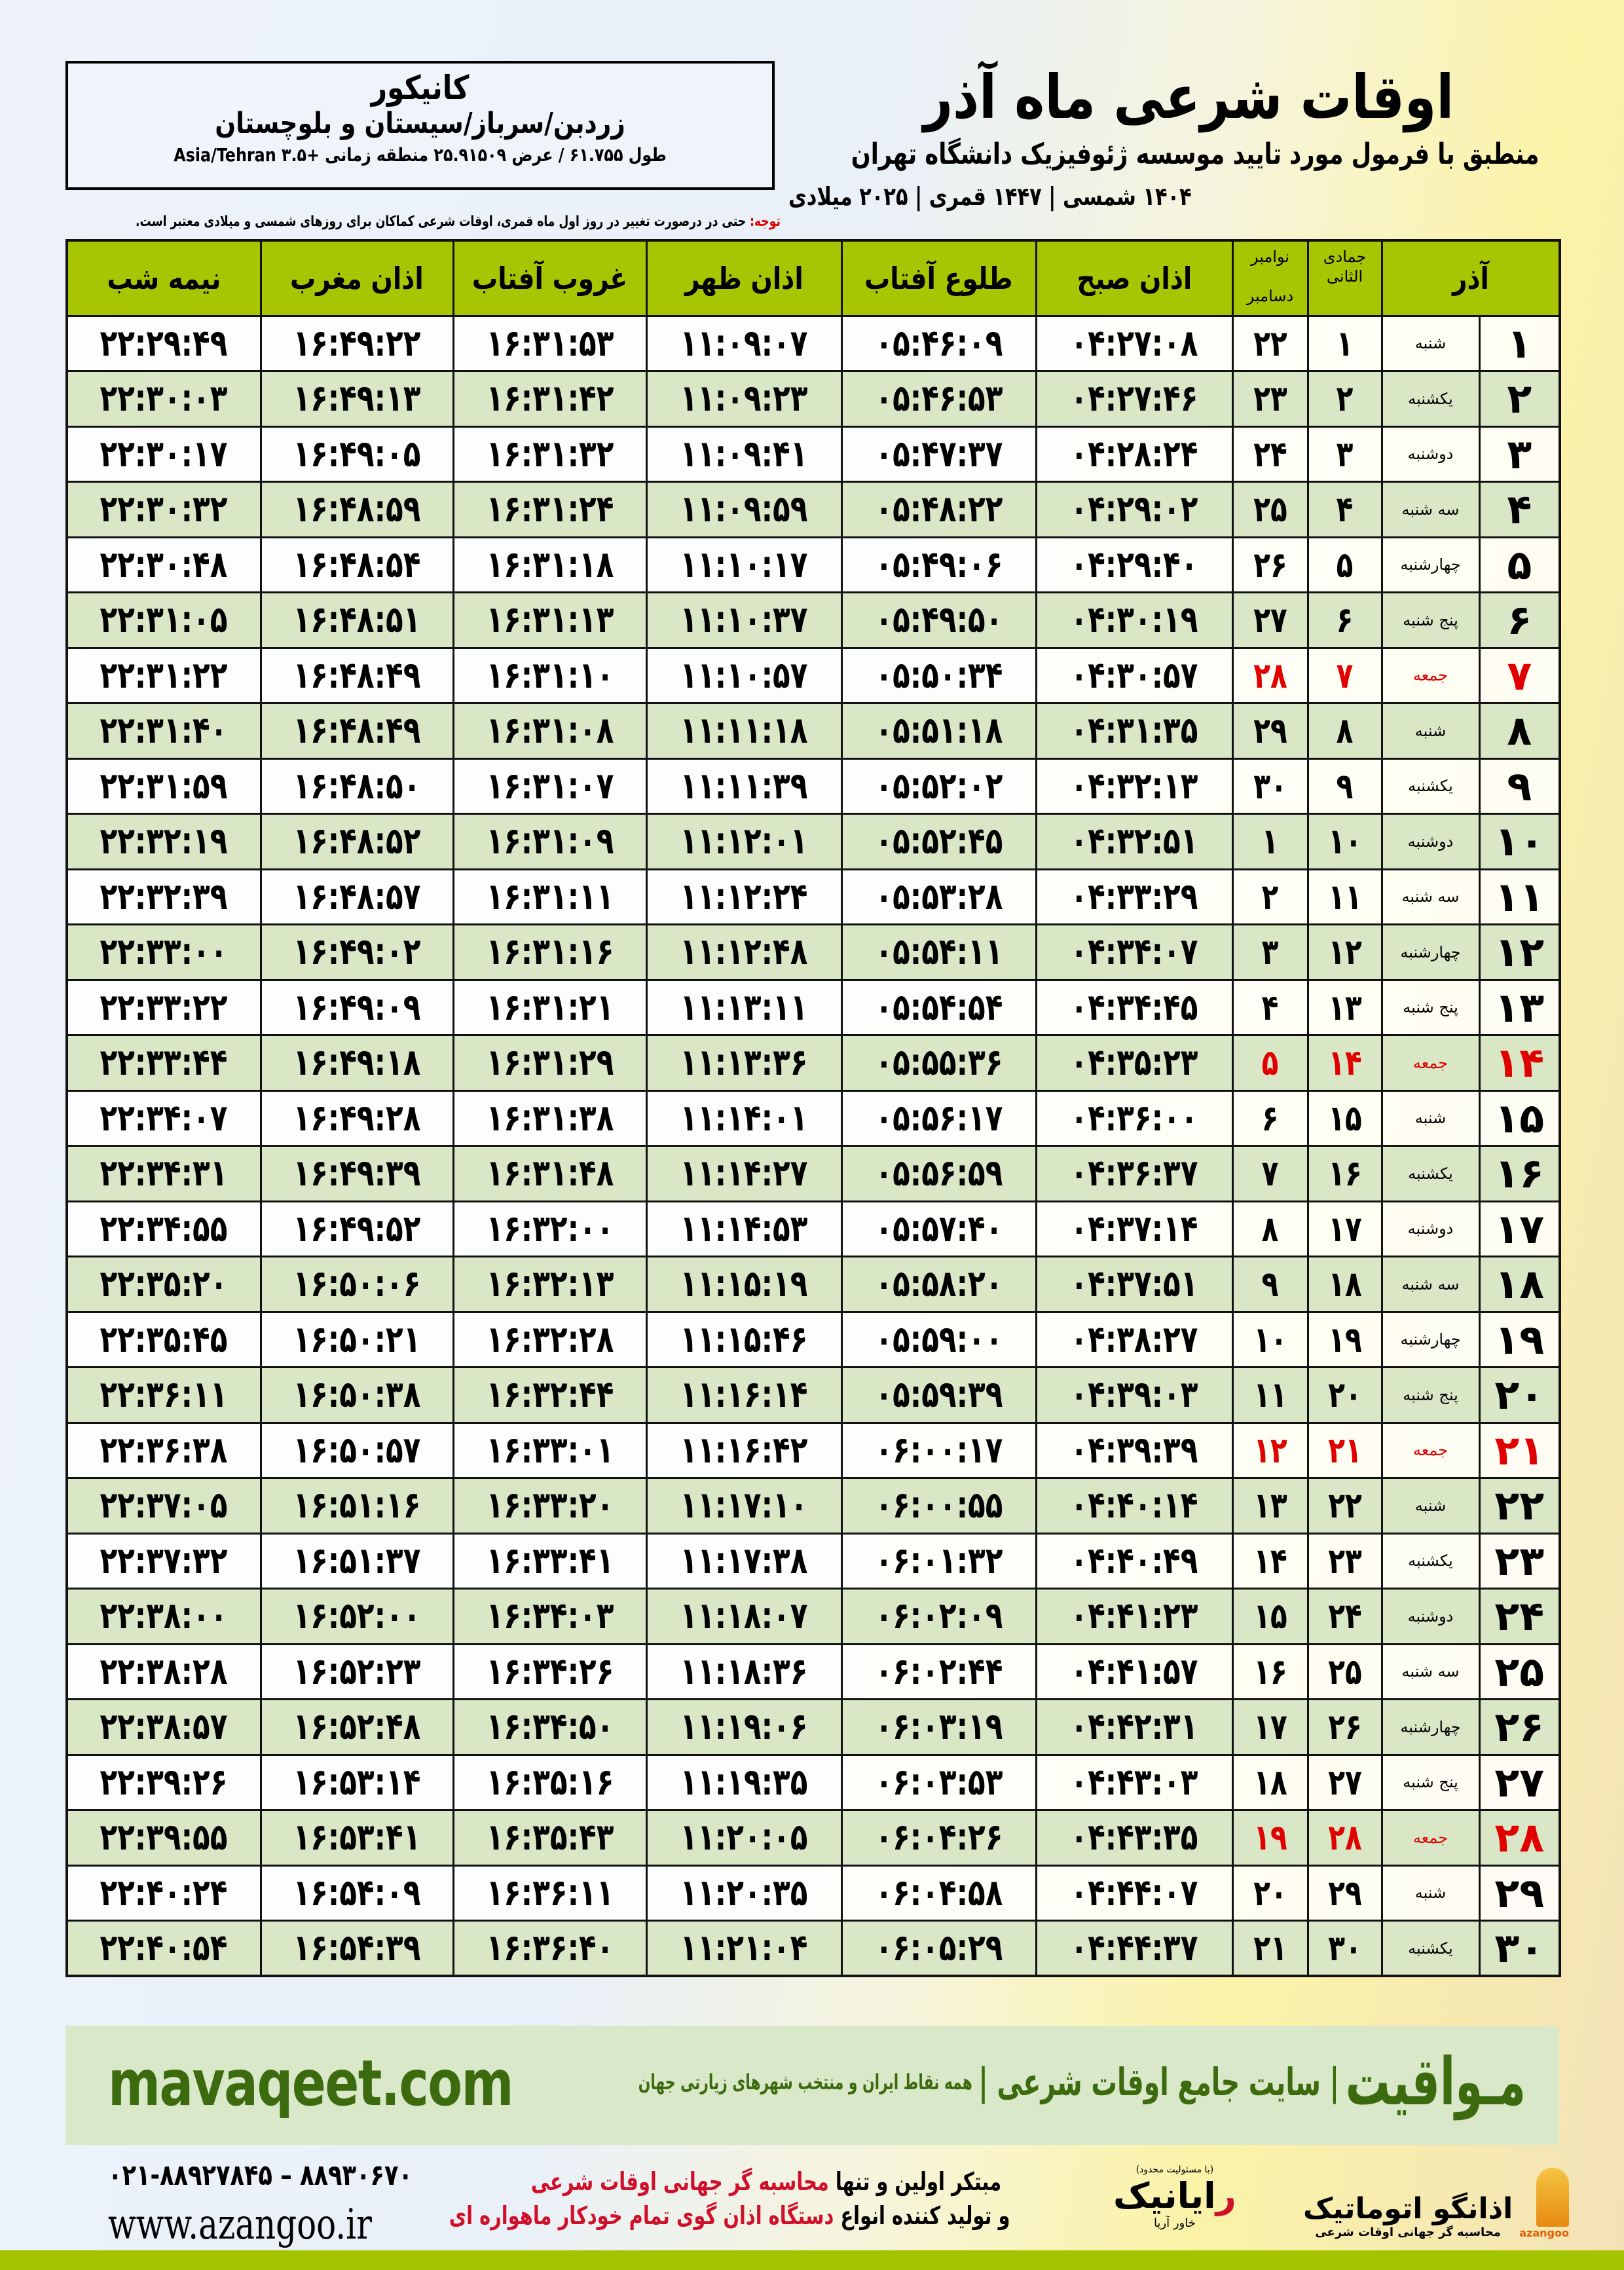 The width and height of the screenshot is (1624, 2270). Describe the element at coordinates (163, 278) in the screenshot. I see `header-midnight: نیمه شب` at that location.